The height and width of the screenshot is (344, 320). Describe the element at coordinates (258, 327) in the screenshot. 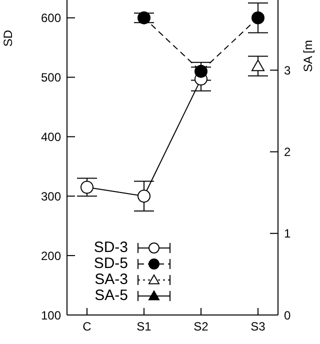

I see `x-tick-label: S3` at that location.